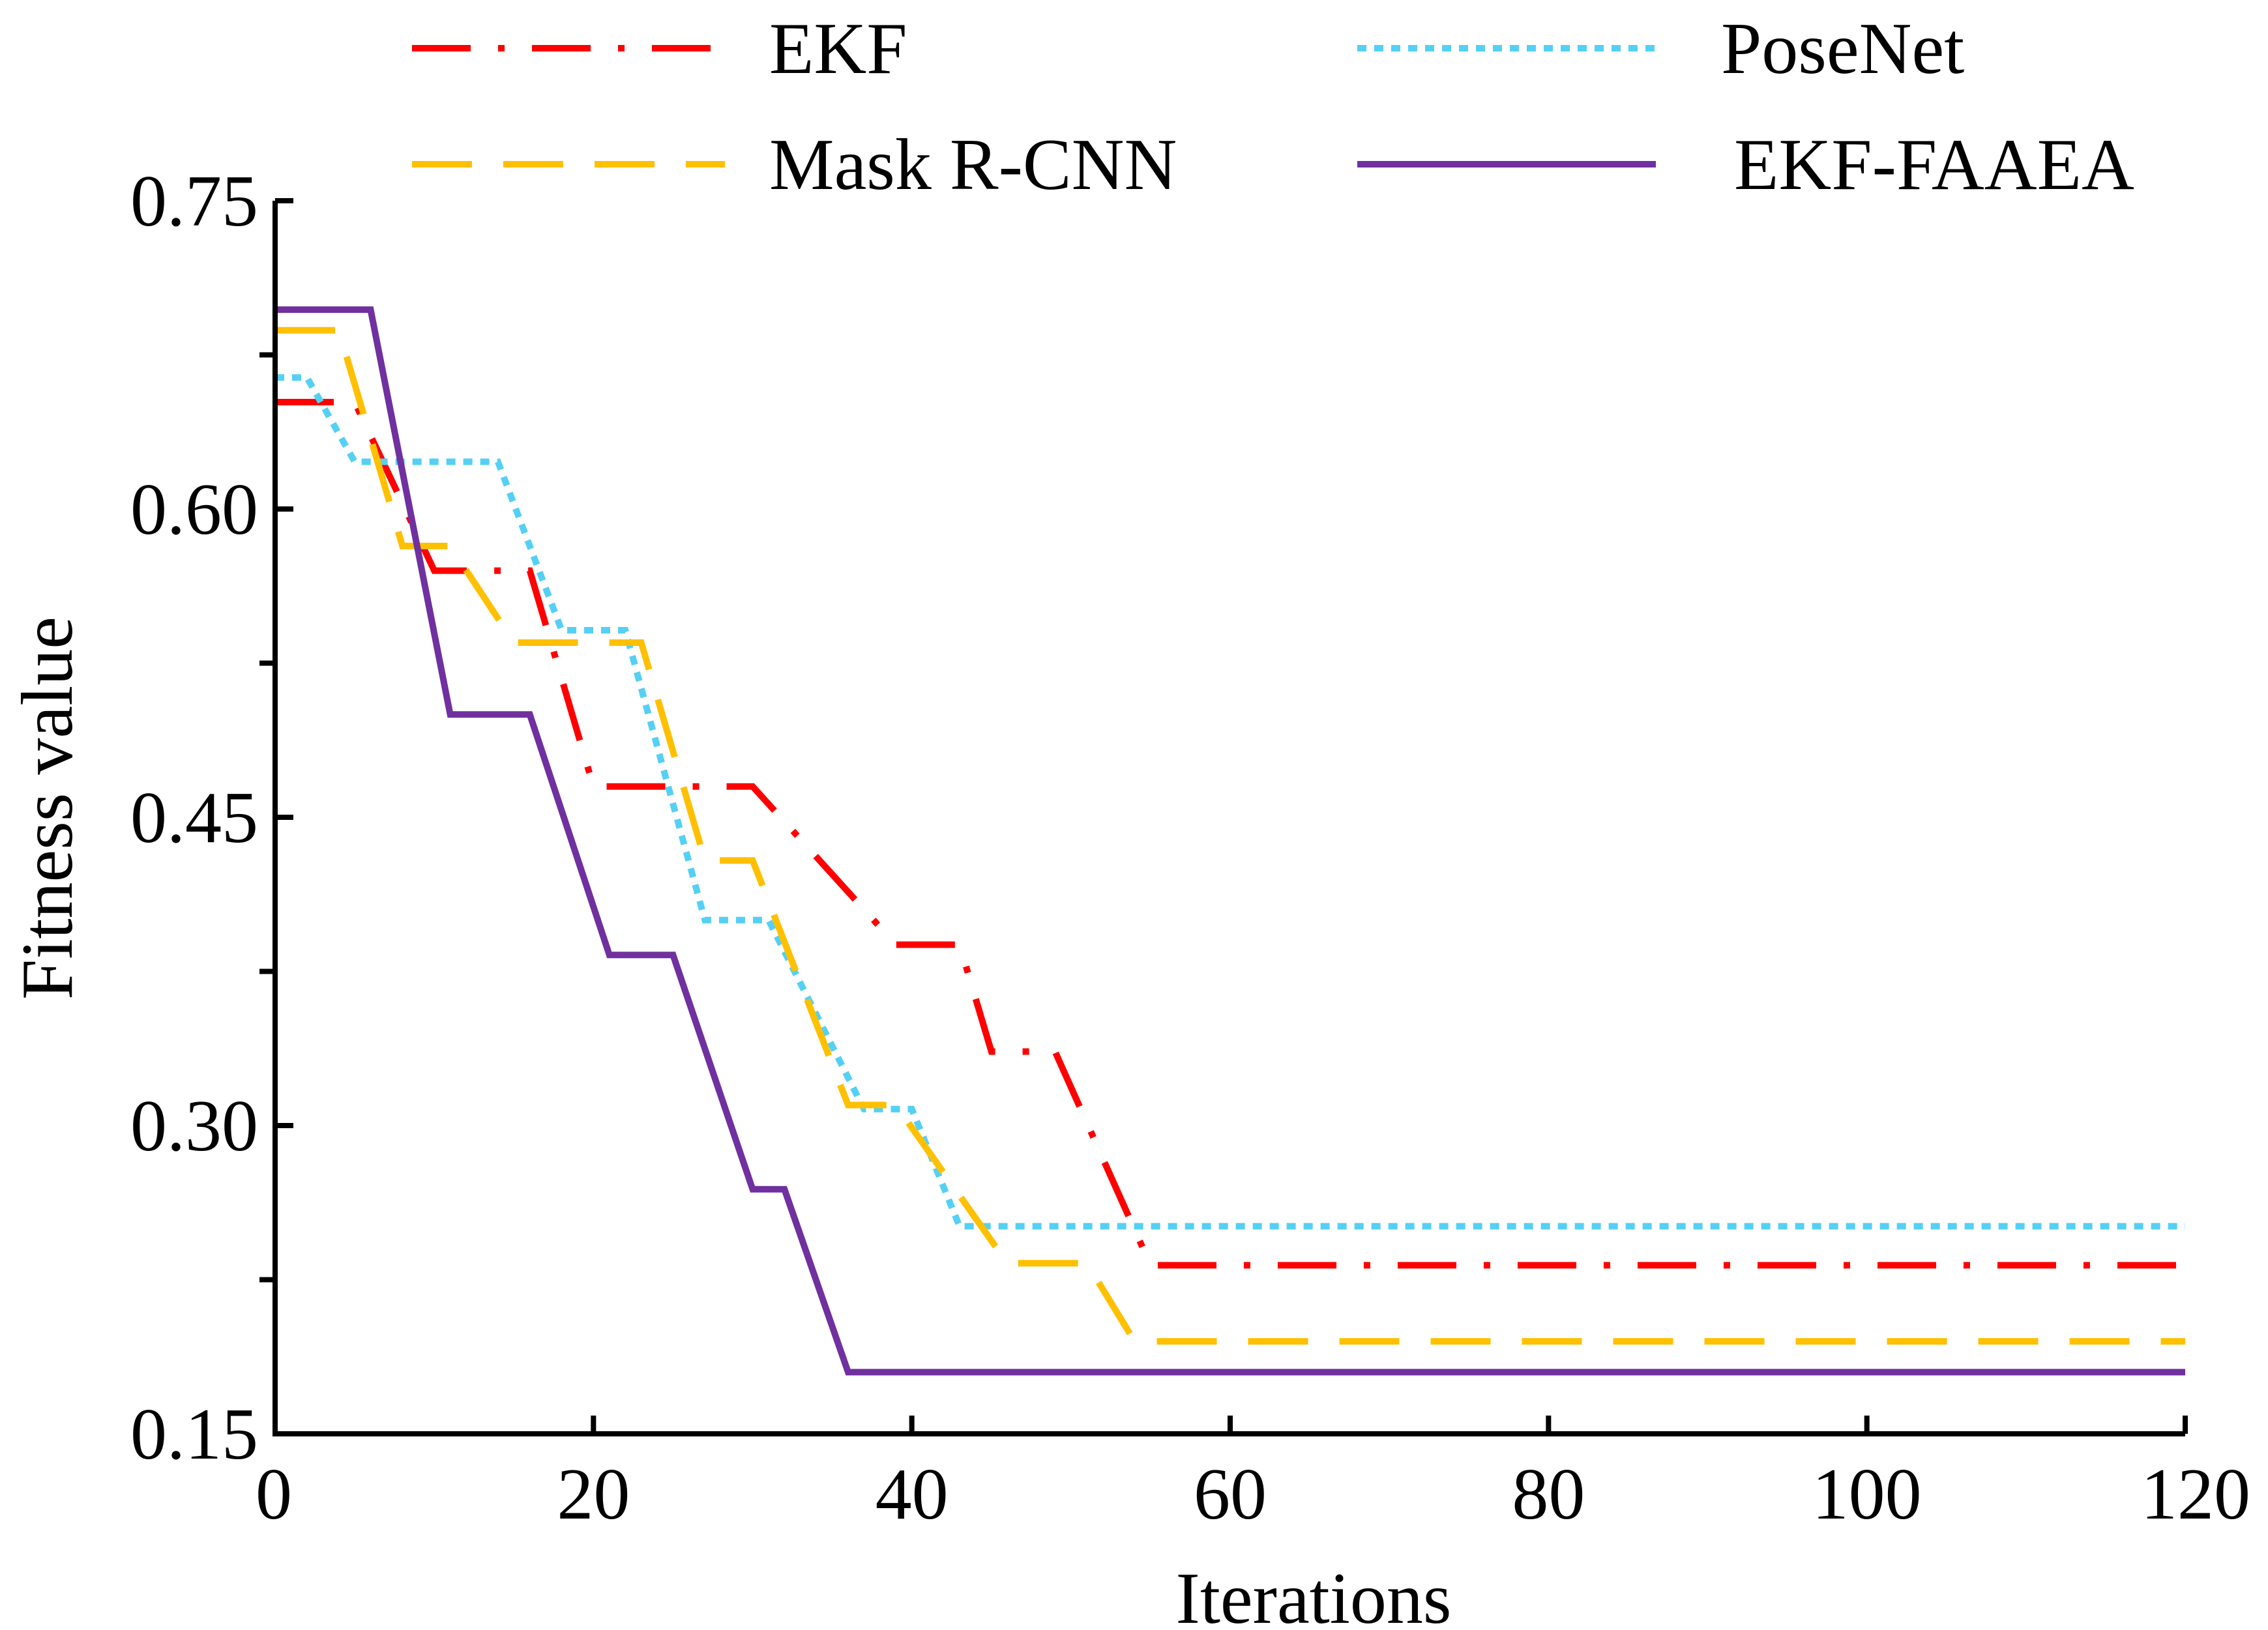  What do you see at coordinates (47, 808) in the screenshot?
I see `y-axis-title: Fitness value` at bounding box center [47, 808].